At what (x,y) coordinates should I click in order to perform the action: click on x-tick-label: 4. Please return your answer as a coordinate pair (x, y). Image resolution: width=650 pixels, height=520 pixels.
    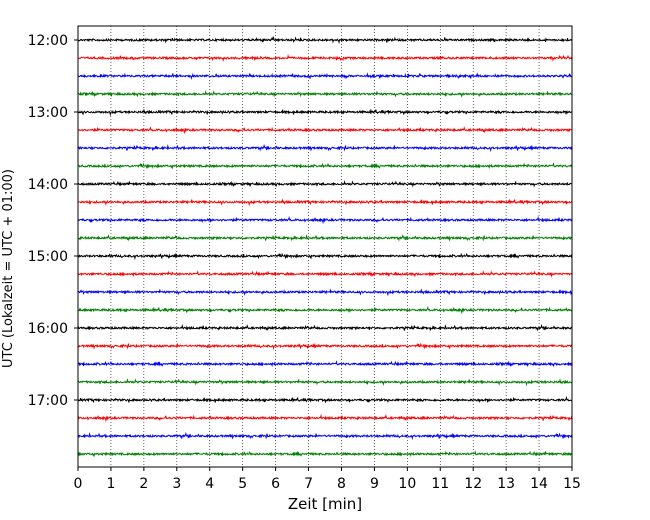
    Looking at the image, I should click on (209, 484).